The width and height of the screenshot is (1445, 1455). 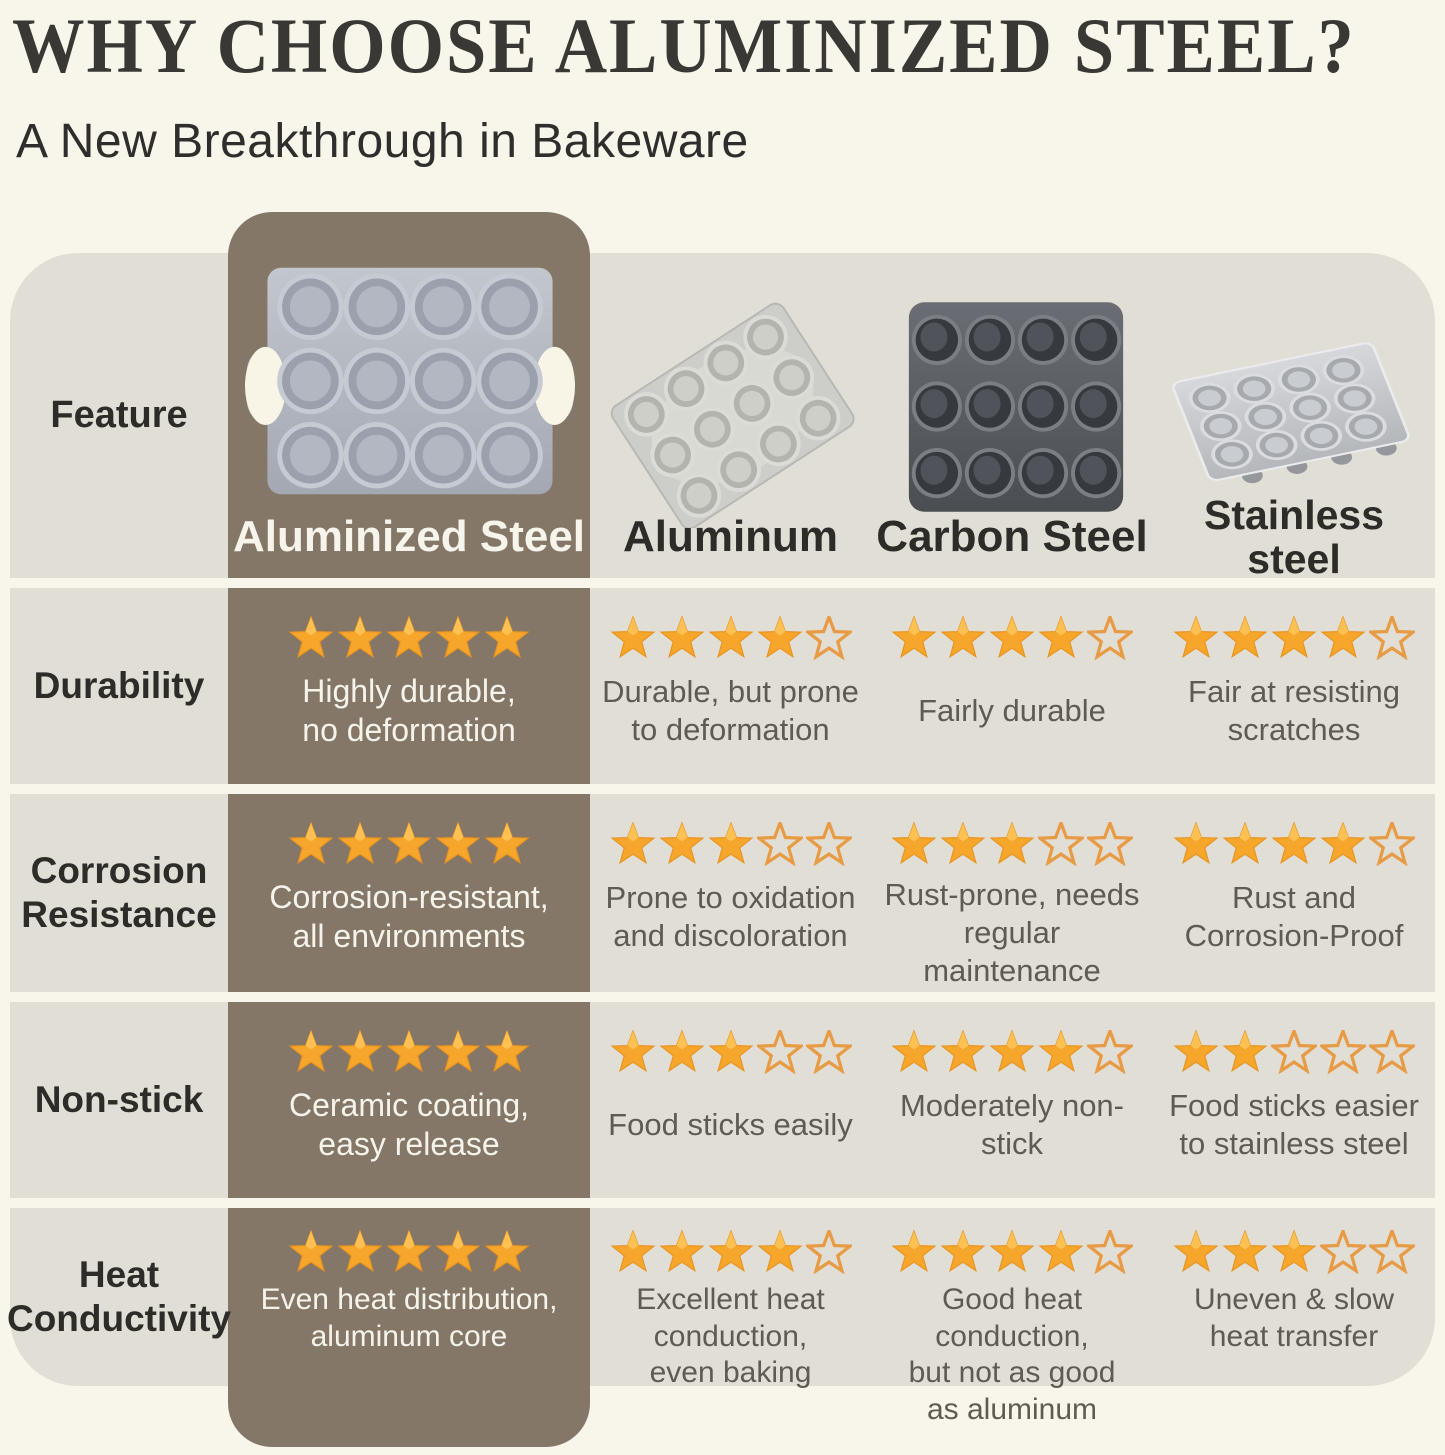 I want to click on page-title: WHY CHOOSE ALUMINIZED STEEL?, so click(x=684, y=46).